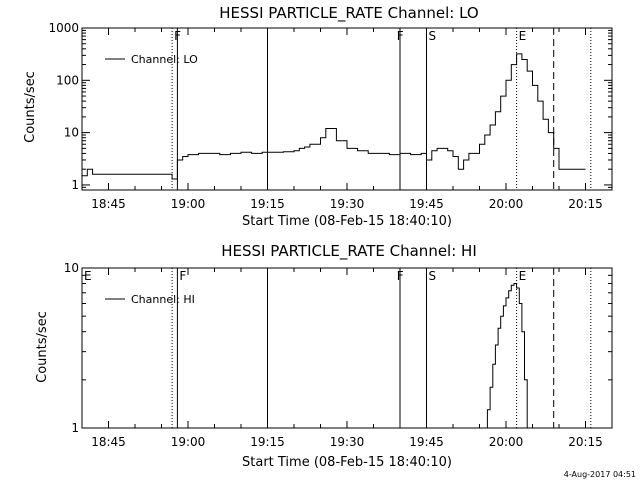 This screenshot has width=640, height=480. I want to click on top-x-tick-label: 19:00, so click(188, 204).